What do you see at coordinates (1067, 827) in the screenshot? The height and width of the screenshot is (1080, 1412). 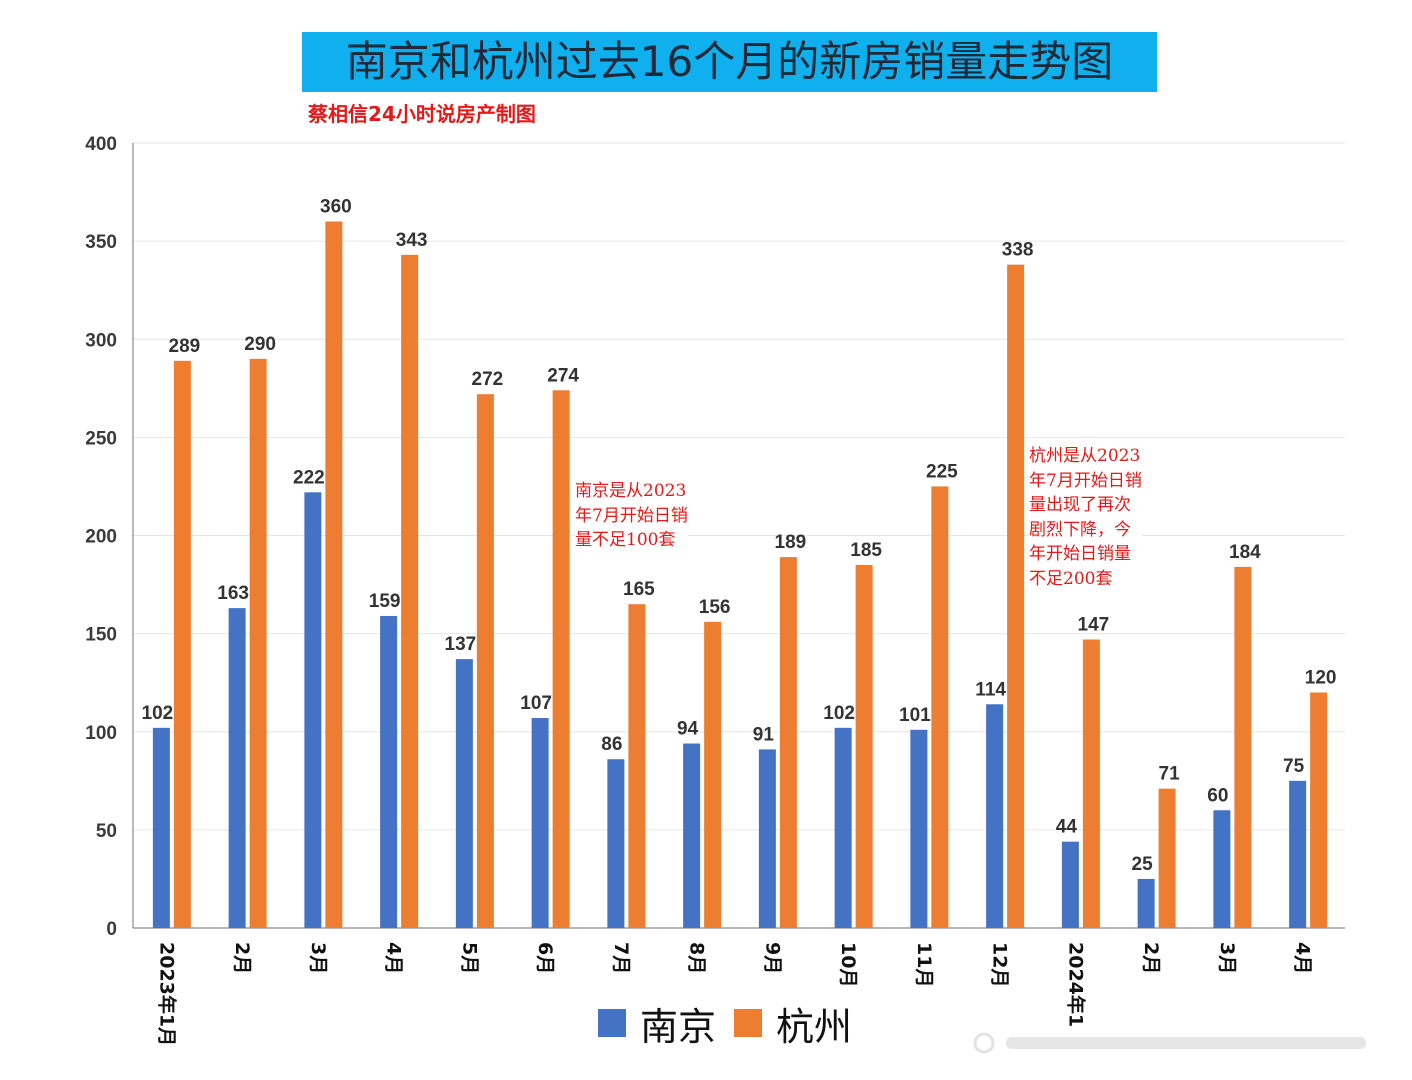 I see `data-label: 44` at bounding box center [1067, 827].